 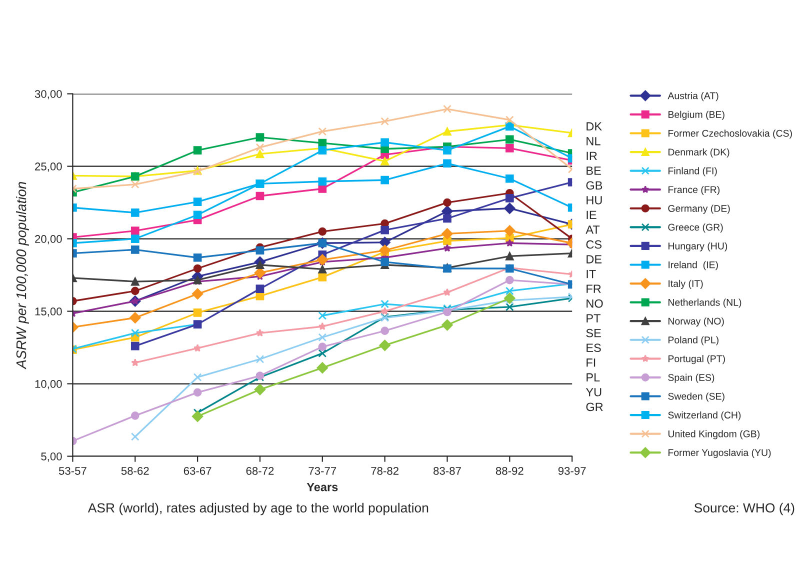 I want to click on legend-label: Spain (ES), so click(x=691, y=378).